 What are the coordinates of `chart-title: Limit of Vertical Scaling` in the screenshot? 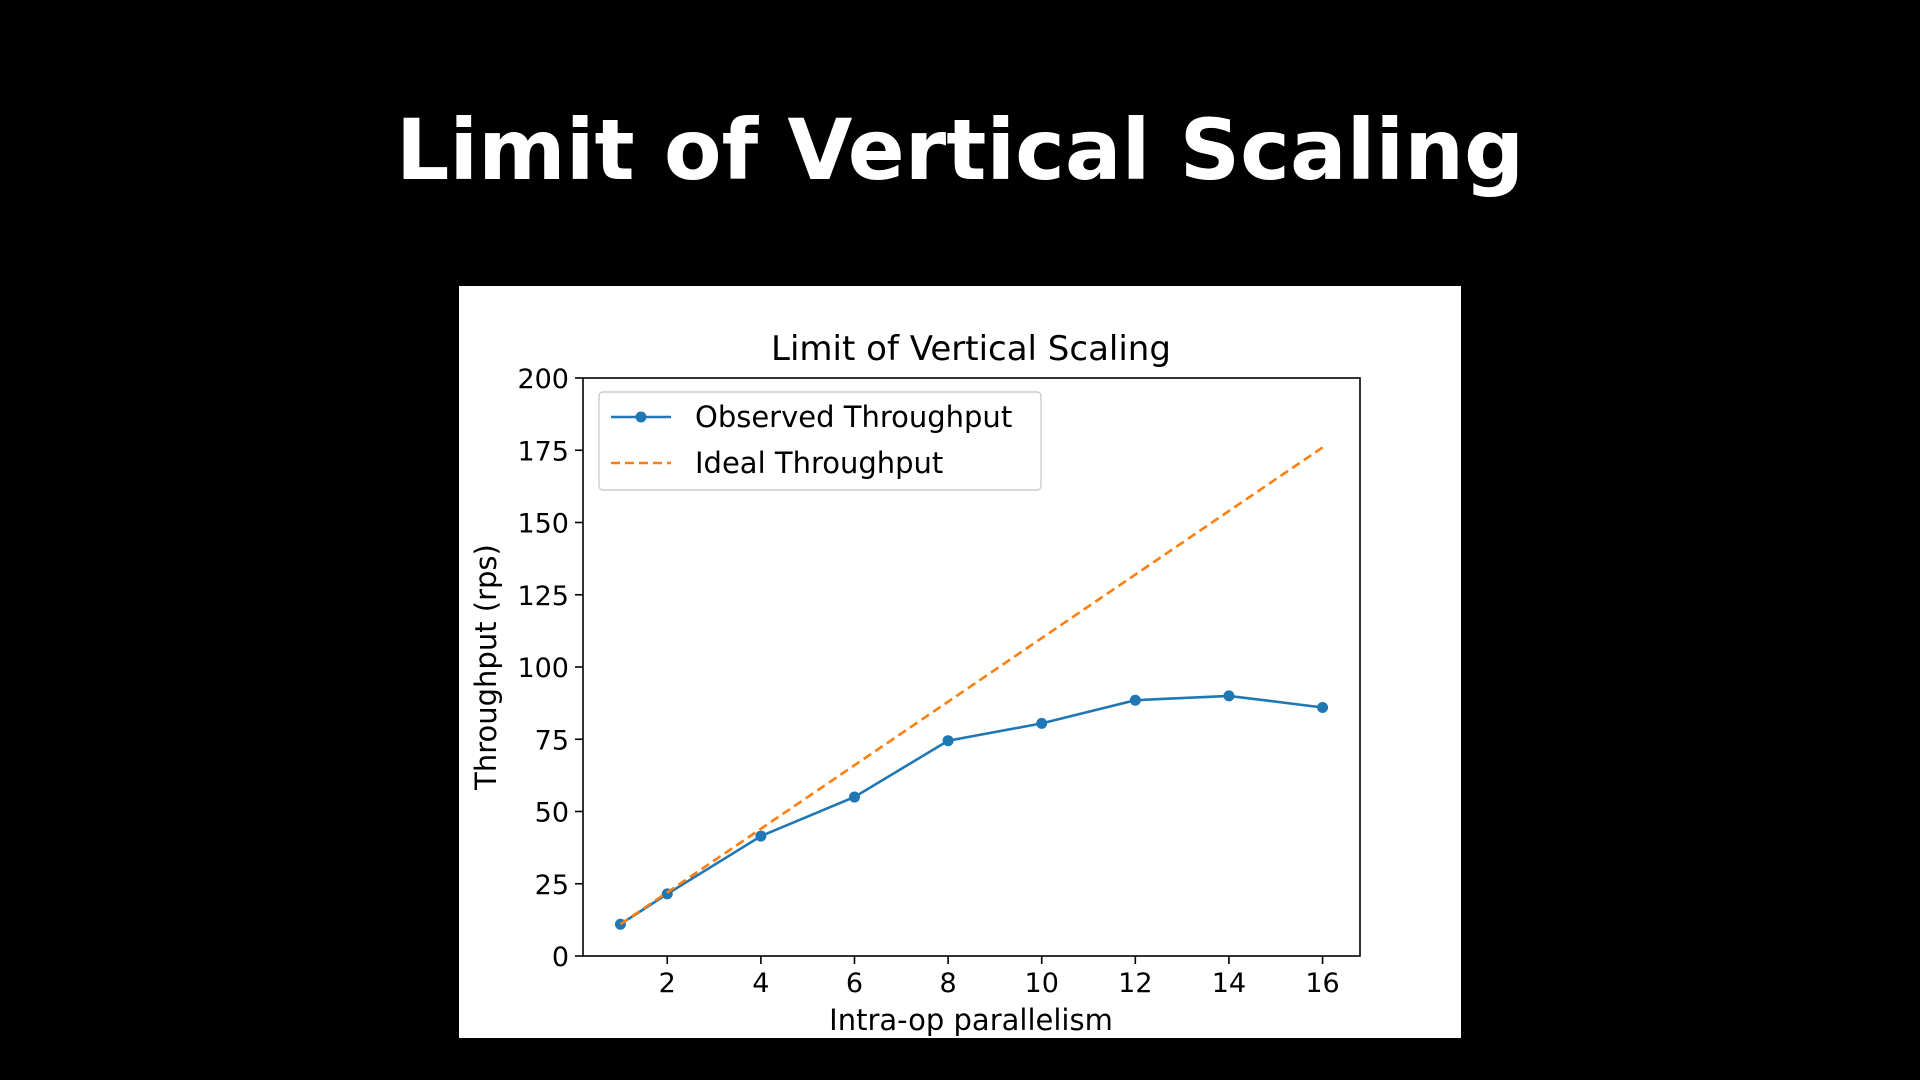 It's located at (971, 349).